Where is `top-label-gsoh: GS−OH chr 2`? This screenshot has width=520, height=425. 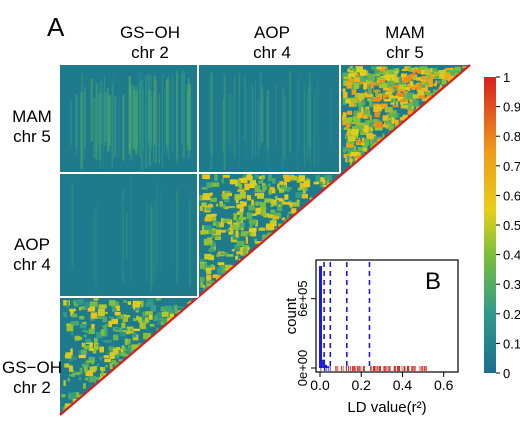
top-label-gsoh: GS−OH chr 2 is located at coordinates (150, 43).